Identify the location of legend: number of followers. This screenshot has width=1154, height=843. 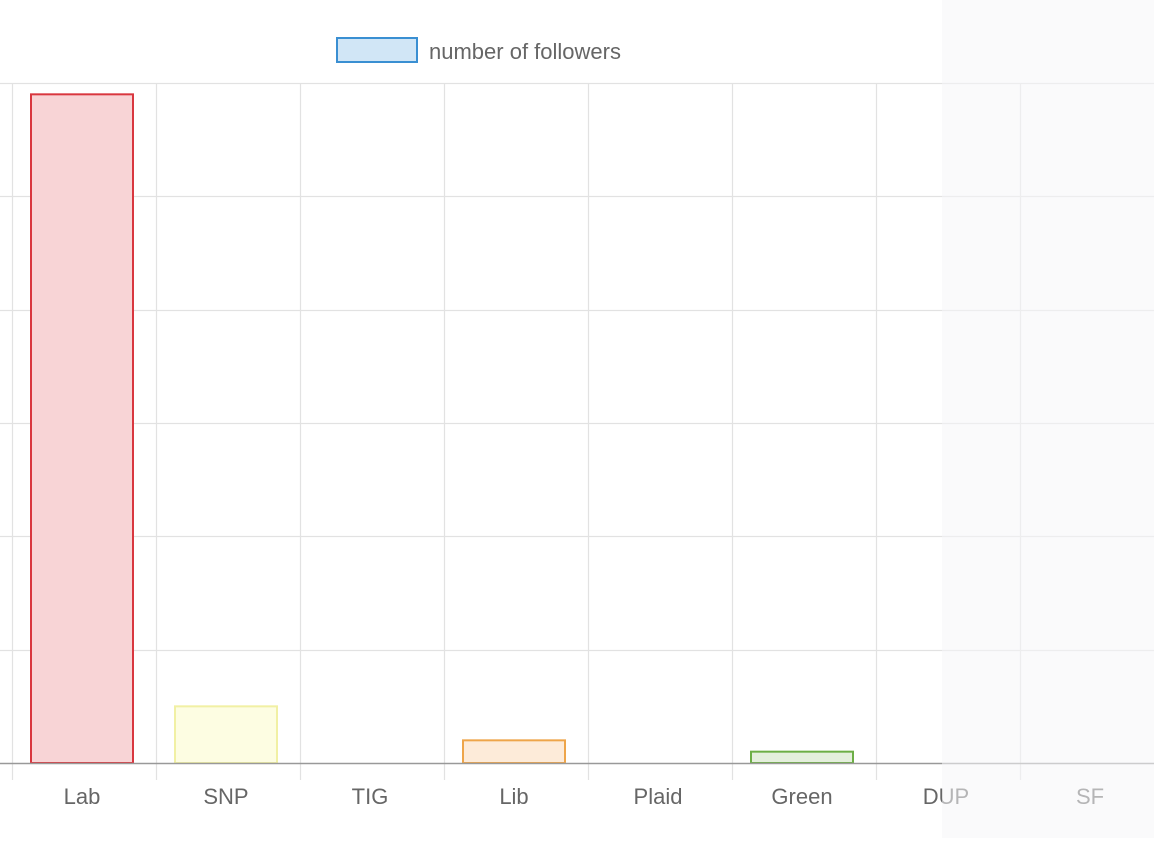
(478, 50).